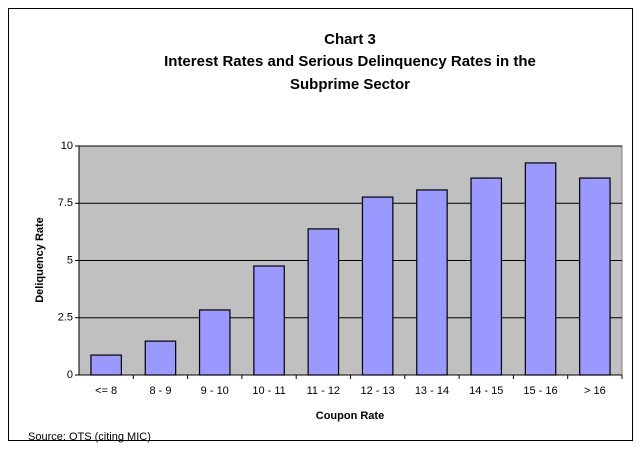 This screenshot has width=641, height=449. Describe the element at coordinates (378, 391) in the screenshot. I see `x-tick-label: 12 - 13` at that location.